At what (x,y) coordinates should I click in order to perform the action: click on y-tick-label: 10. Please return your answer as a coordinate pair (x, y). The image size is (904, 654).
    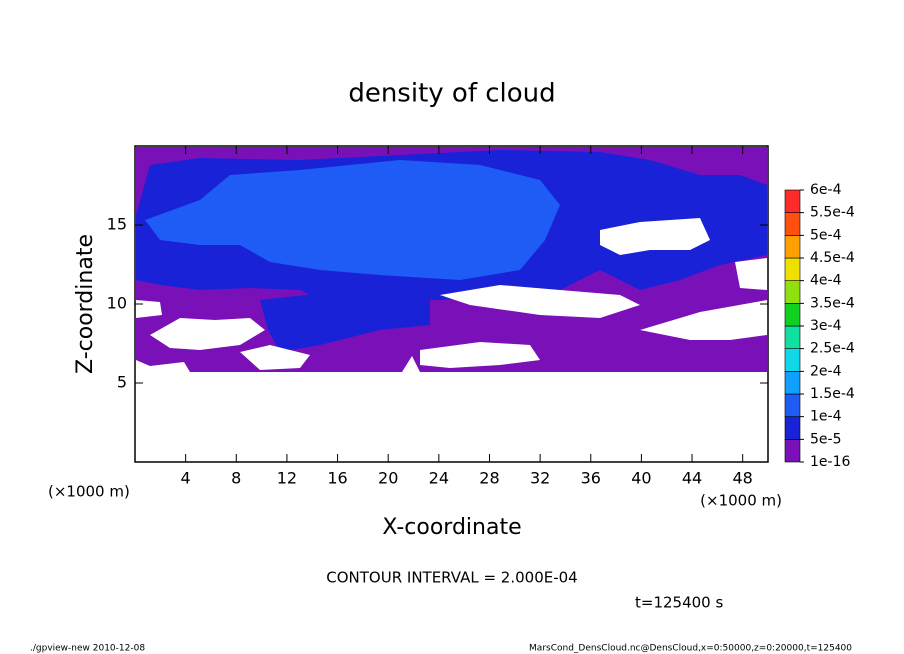
    Looking at the image, I should click on (117, 303).